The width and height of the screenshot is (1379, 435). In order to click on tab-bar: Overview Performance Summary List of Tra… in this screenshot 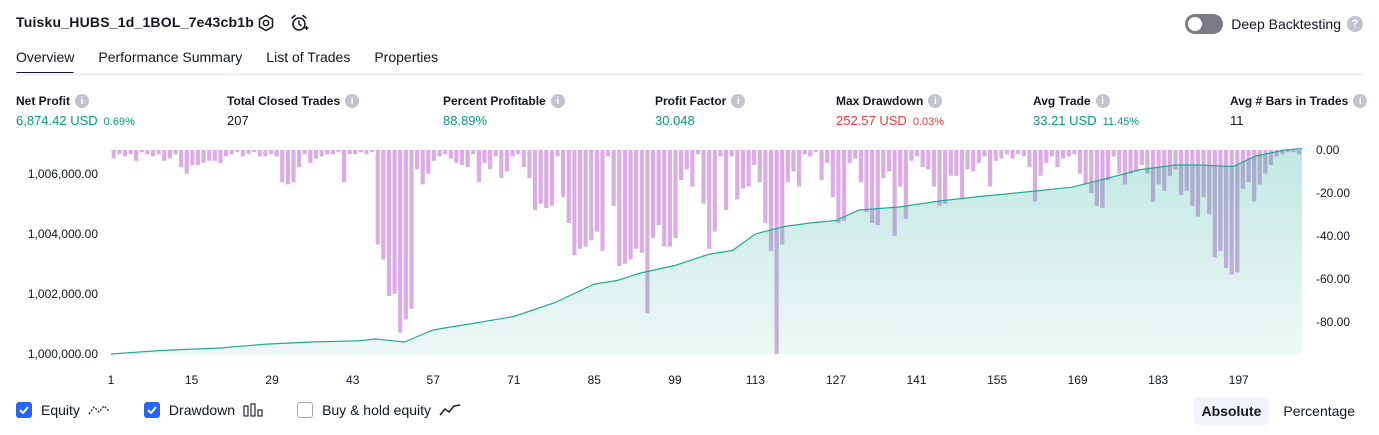, I will do `click(239, 59)`.